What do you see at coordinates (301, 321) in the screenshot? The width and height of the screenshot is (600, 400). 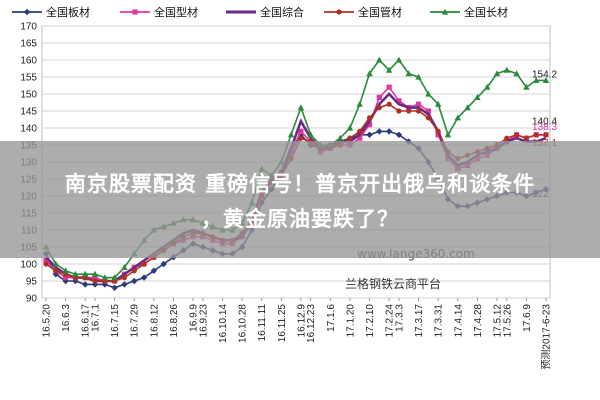 I see `x-tick-label: 16.12.9` at bounding box center [301, 321].